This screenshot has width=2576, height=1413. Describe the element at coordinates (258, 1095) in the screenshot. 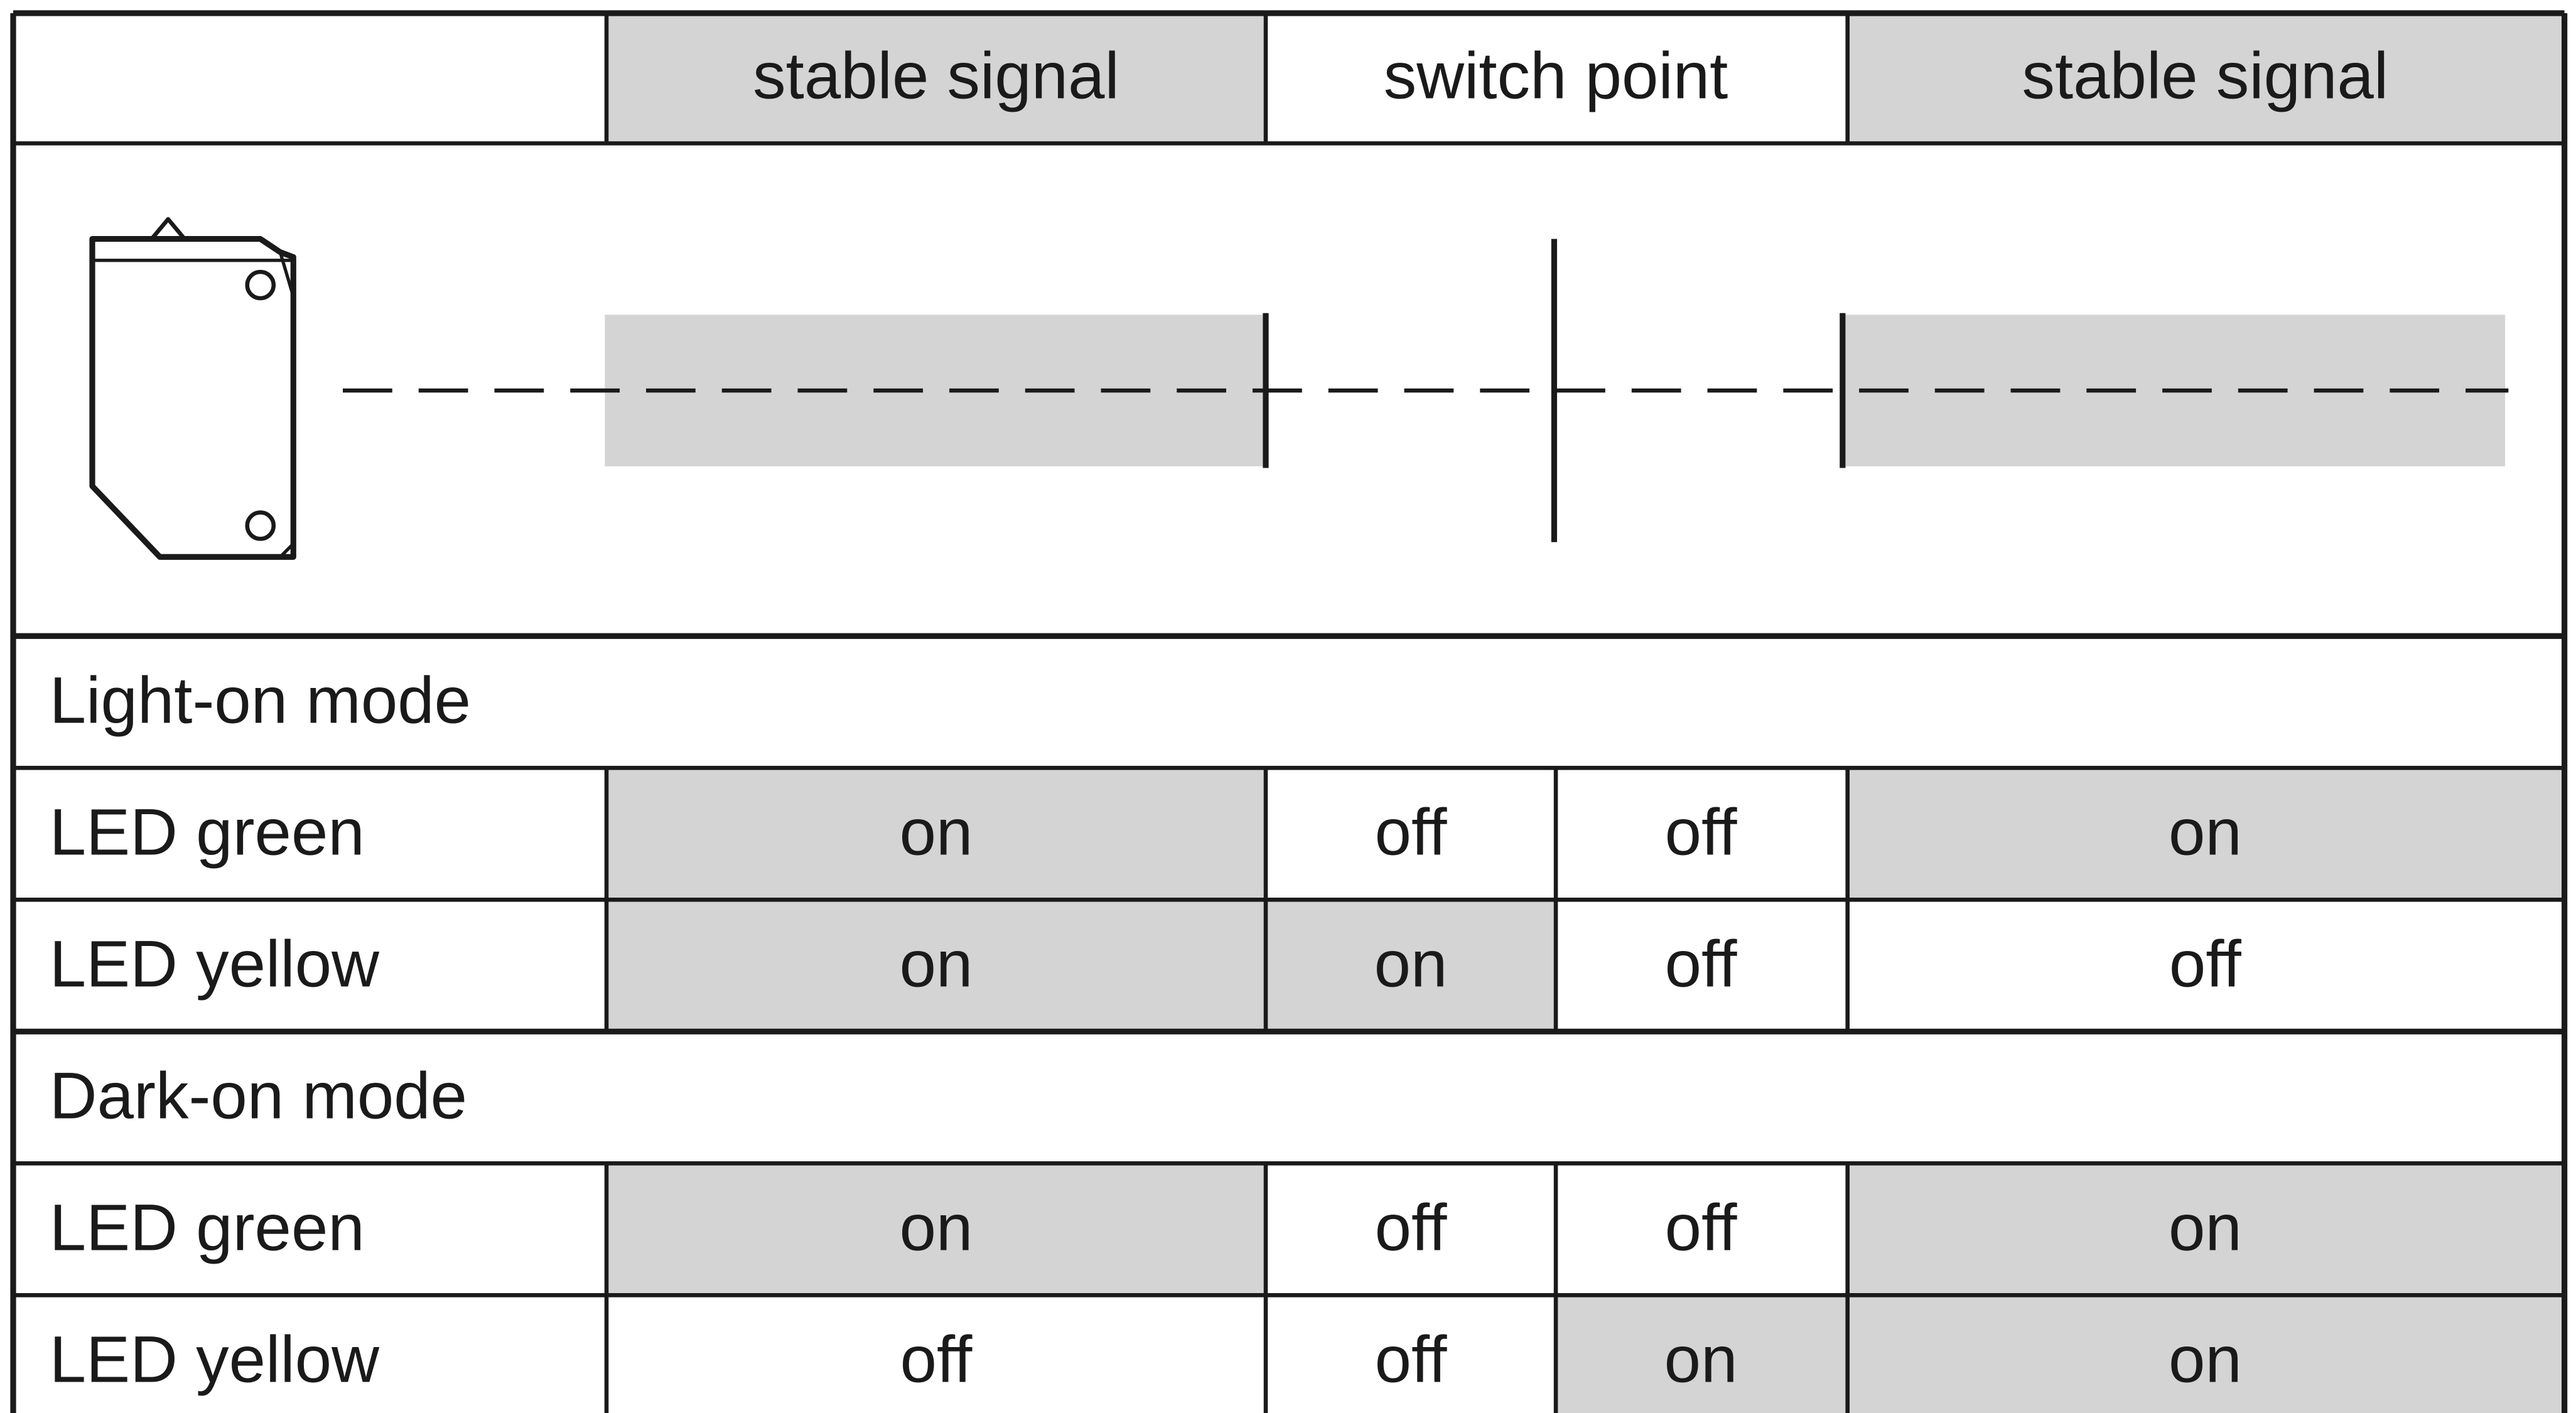

I see `mode-title: Dark-on mode` at that location.